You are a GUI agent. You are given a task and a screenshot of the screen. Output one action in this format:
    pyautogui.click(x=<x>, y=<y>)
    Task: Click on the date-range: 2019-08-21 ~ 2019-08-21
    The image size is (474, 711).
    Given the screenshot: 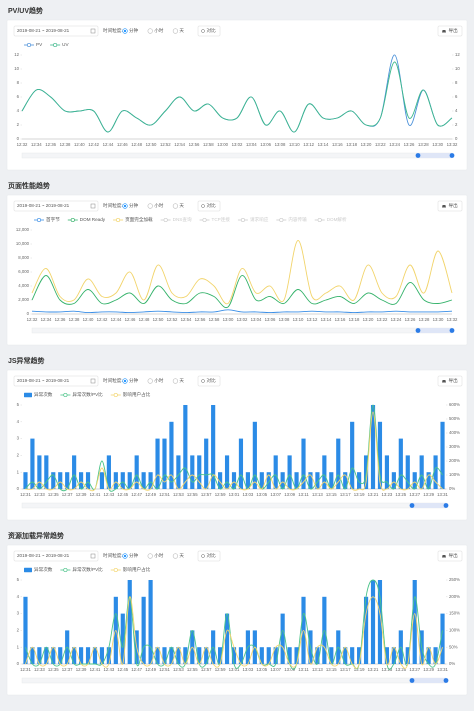 What is the action you would take?
    pyautogui.click(x=43, y=380)
    